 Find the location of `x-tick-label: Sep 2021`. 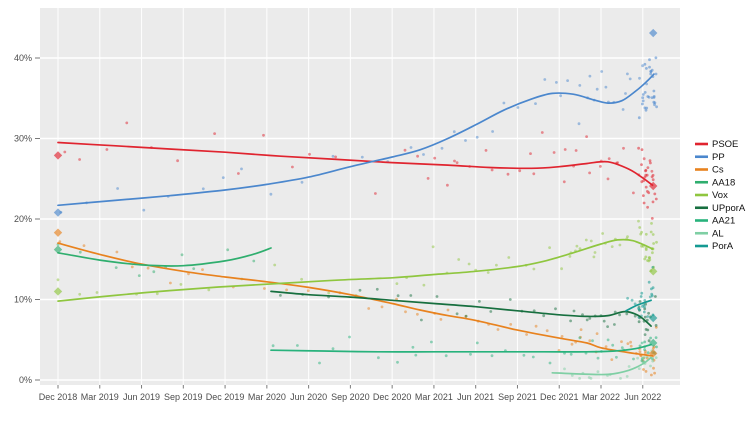

x-tick-label: Sep 2021 is located at coordinates (517, 397).